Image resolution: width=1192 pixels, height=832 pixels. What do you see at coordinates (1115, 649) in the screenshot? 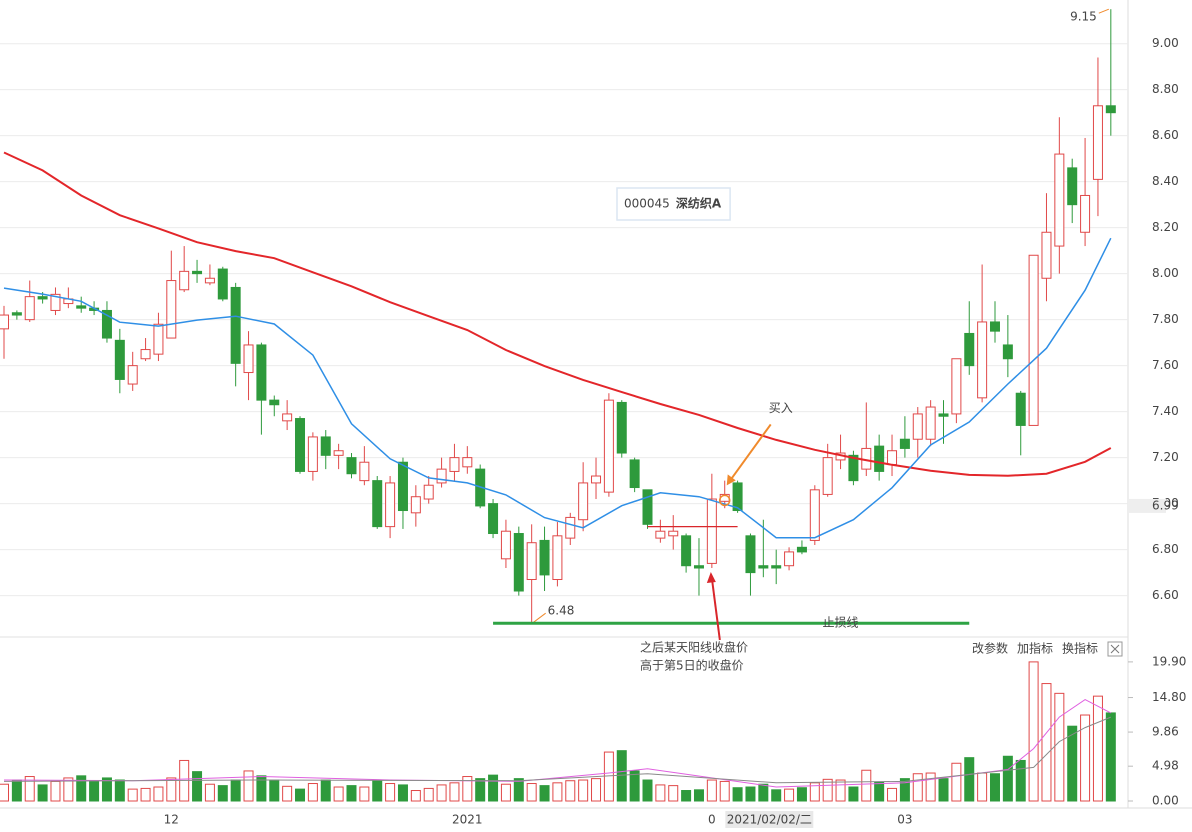
I see `close-icon` at bounding box center [1115, 649].